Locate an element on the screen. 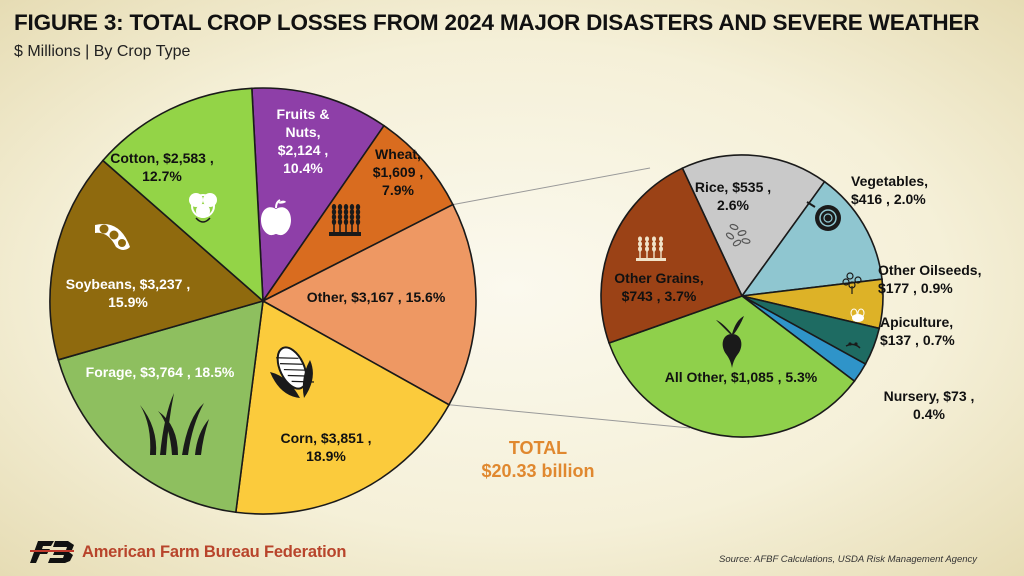 The height and width of the screenshot is (576, 1024). fb-logo-icon is located at coordinates (52, 552).